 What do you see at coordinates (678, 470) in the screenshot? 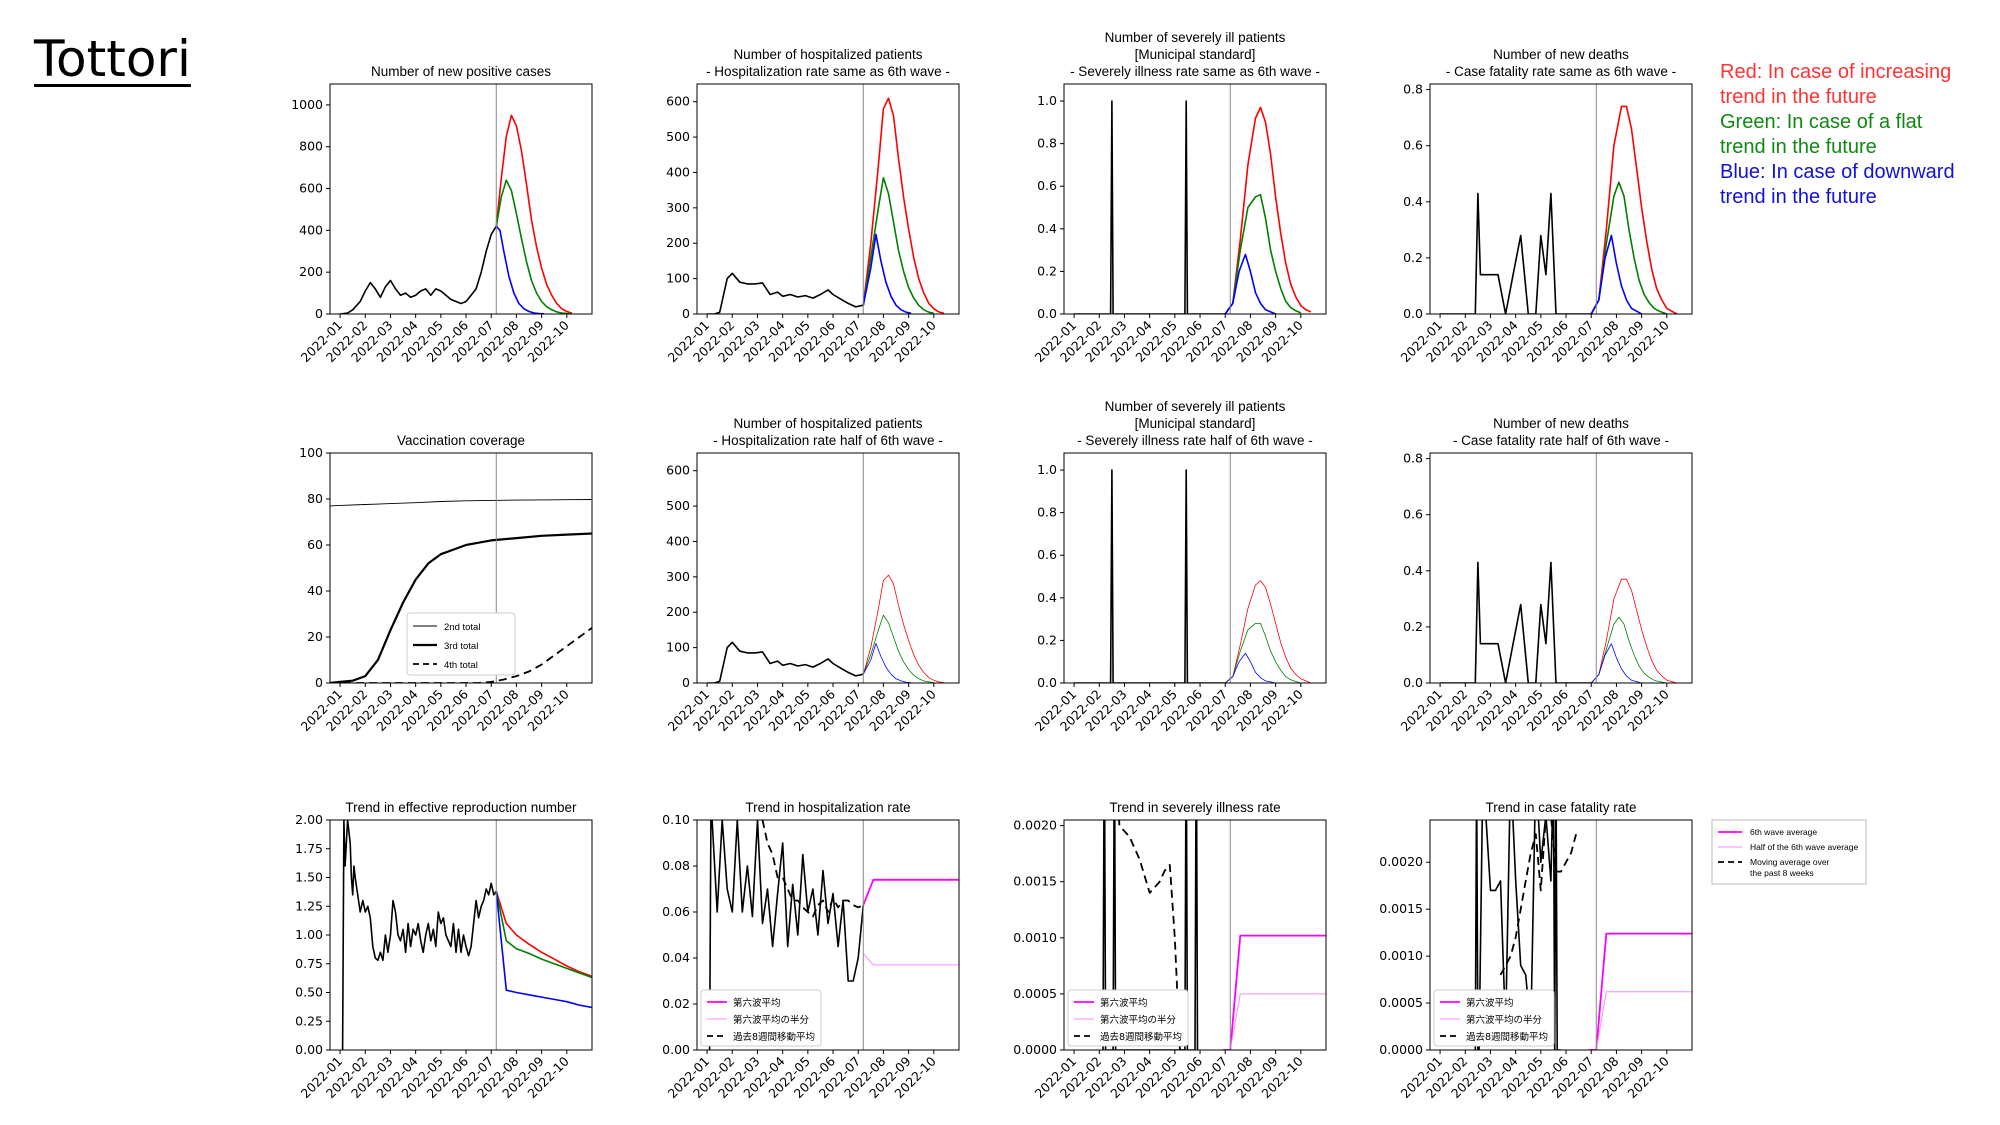
I see `y-tick-label: 600` at bounding box center [678, 470].